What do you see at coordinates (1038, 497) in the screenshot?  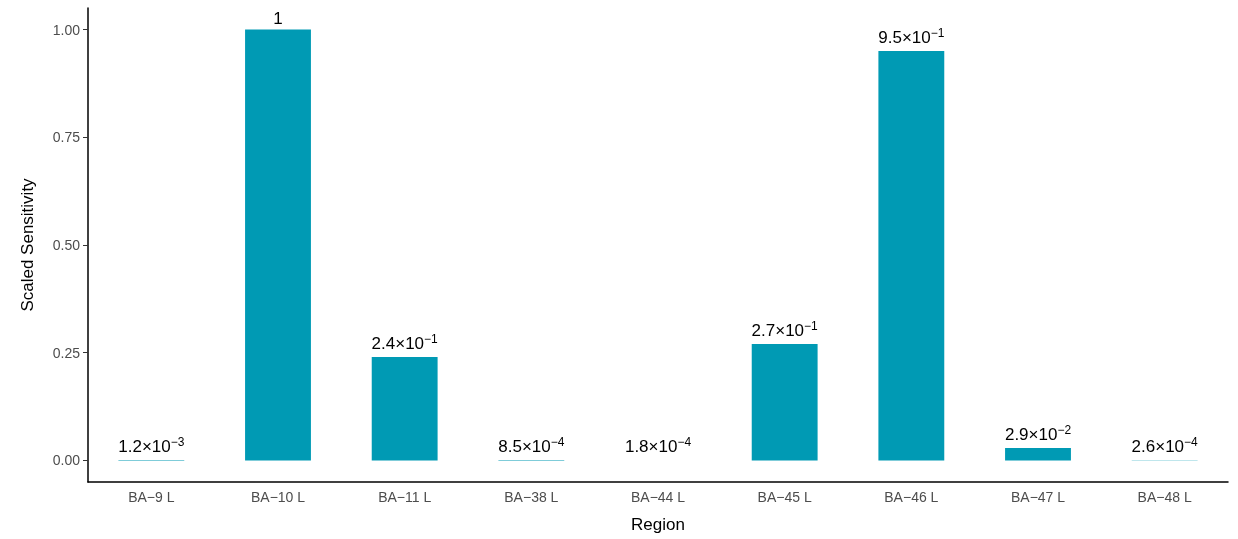 I see `x-tick-label: BA−47 L` at bounding box center [1038, 497].